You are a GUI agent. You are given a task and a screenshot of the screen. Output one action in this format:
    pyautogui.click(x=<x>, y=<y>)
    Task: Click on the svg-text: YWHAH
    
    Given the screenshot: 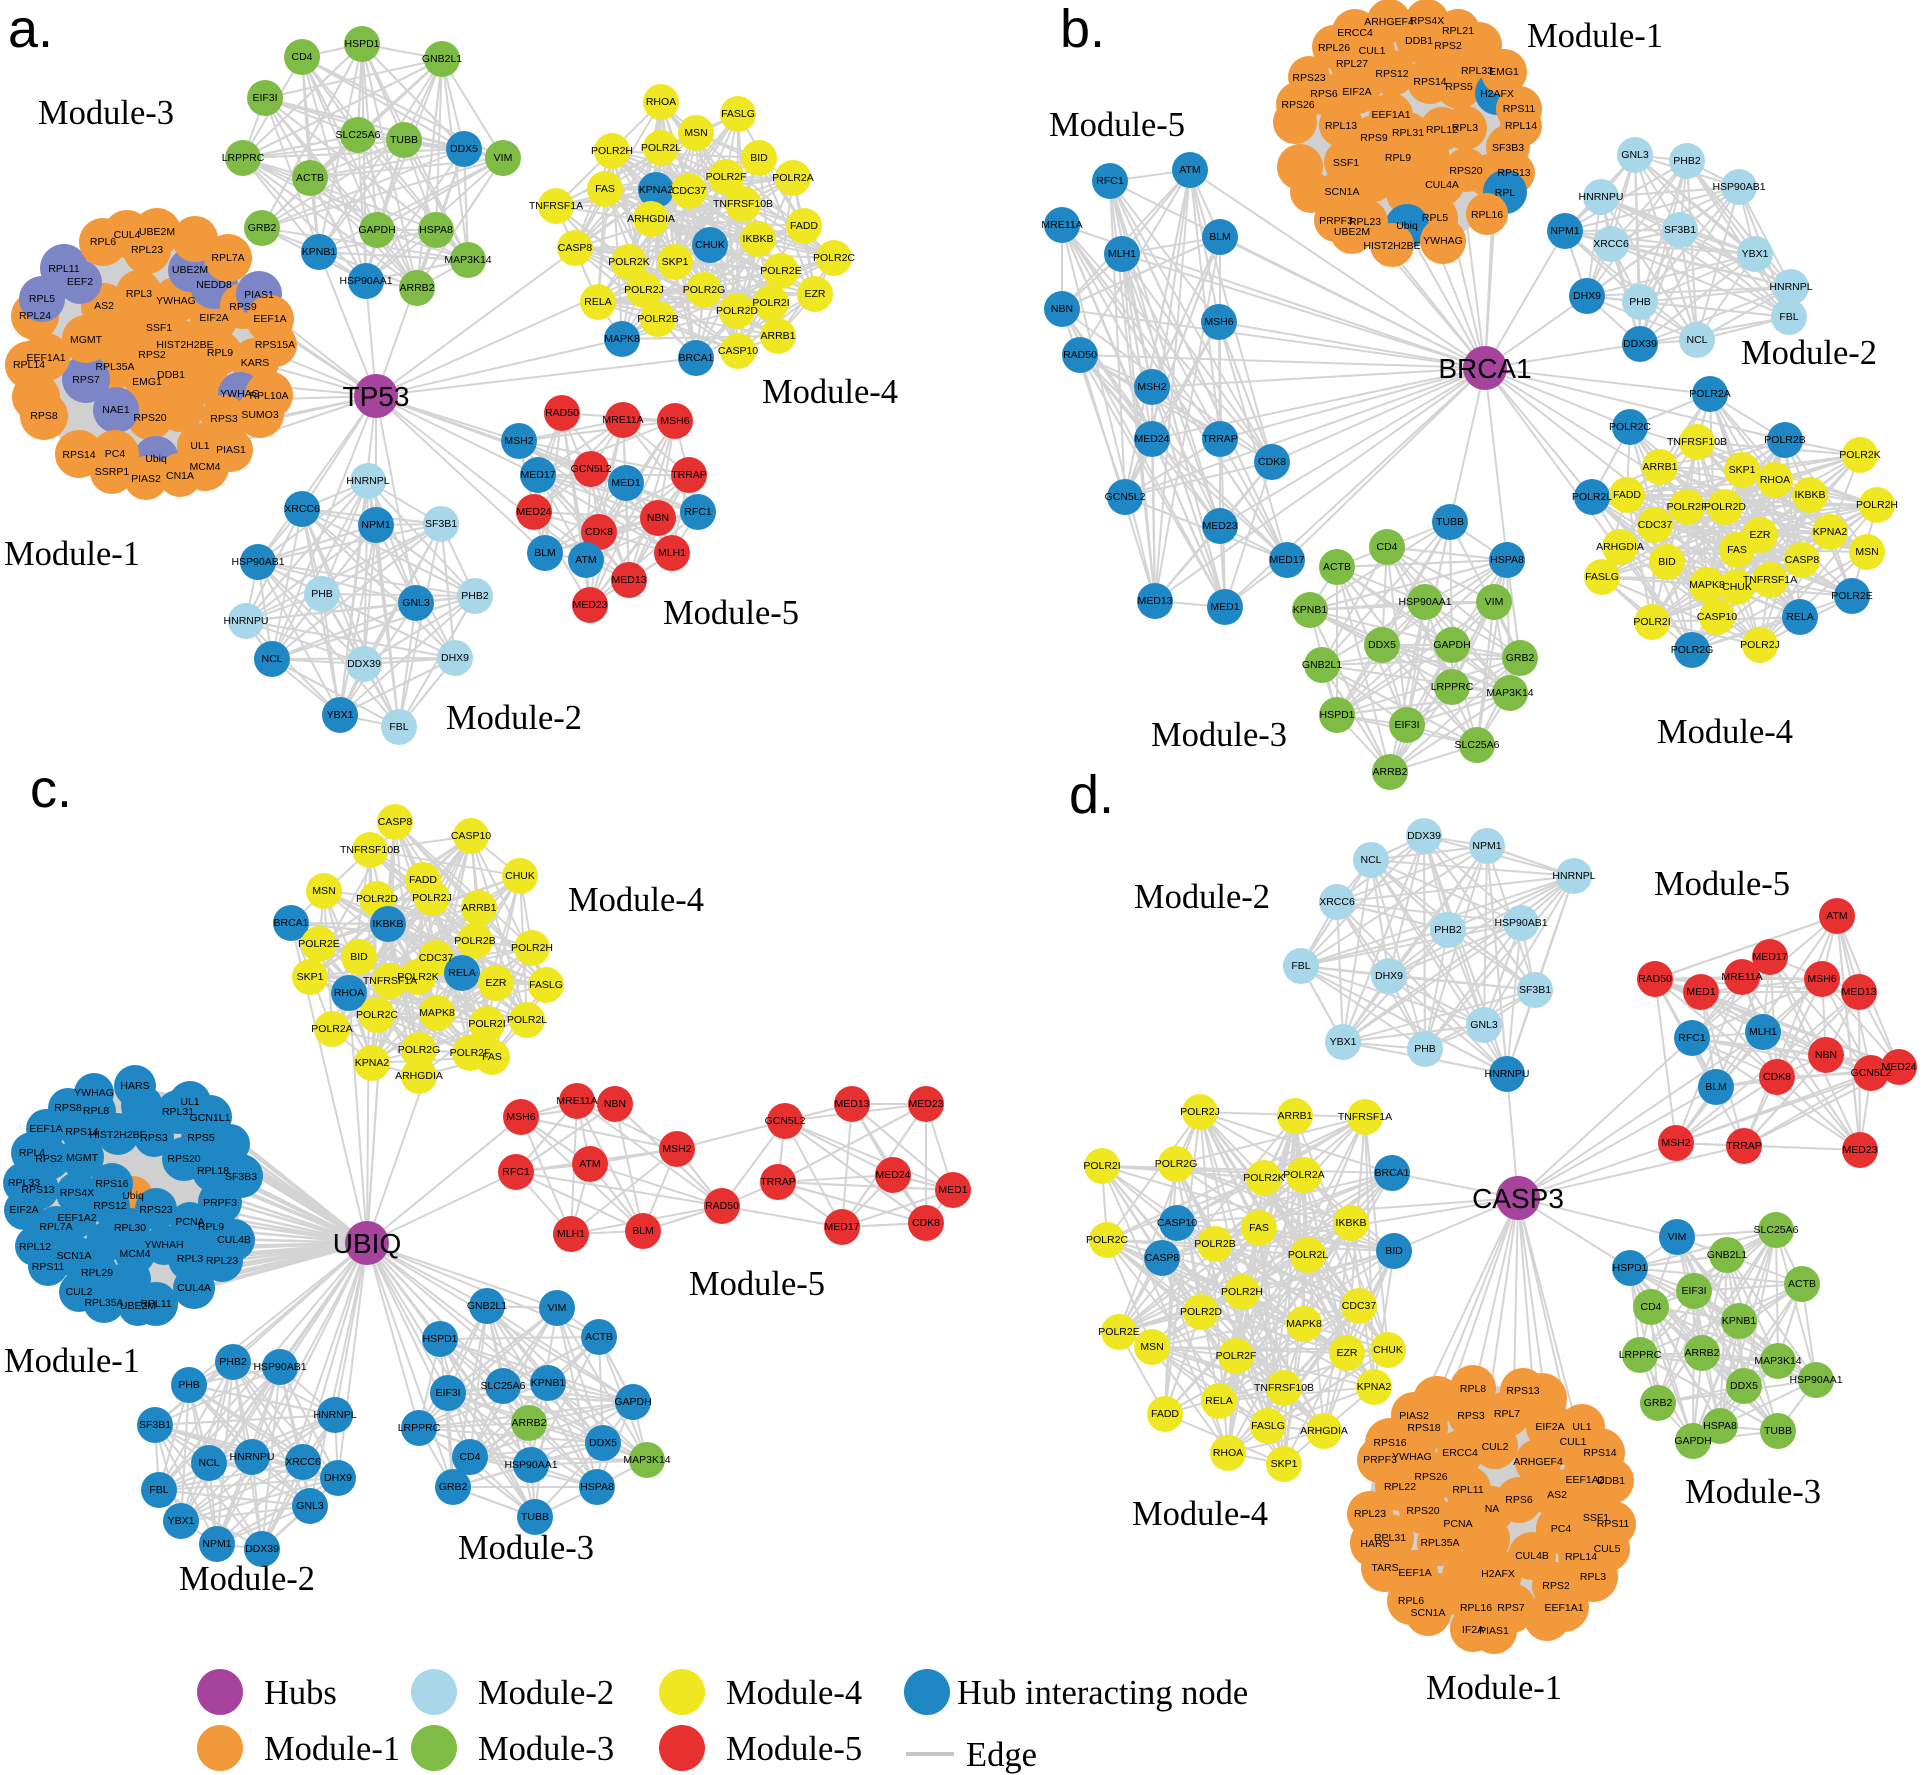 What is the action you would take?
    pyautogui.click(x=163, y=1245)
    